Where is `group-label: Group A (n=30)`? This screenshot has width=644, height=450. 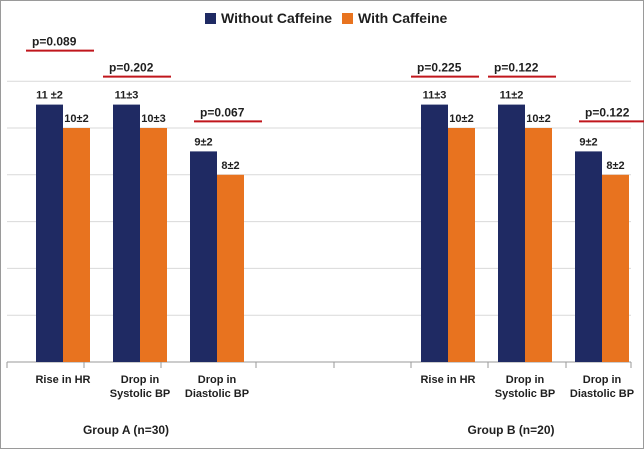 group-label: Group A (n=30) is located at coordinates (126, 430).